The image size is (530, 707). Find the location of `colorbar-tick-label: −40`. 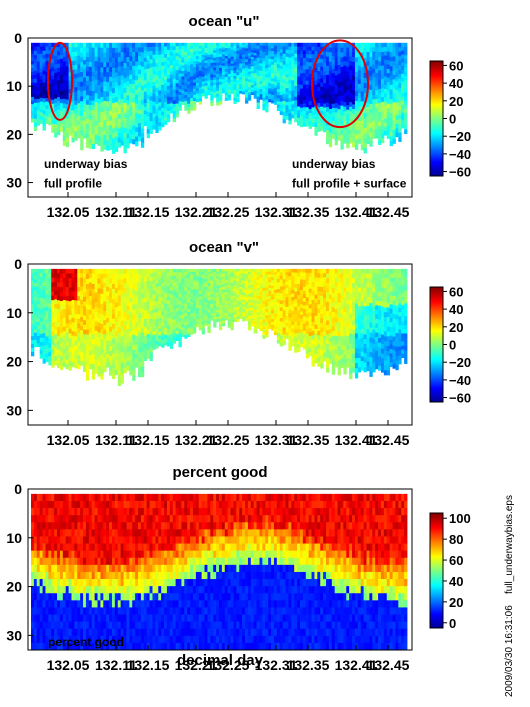

colorbar-tick-label: −40 is located at coordinates (460, 154).